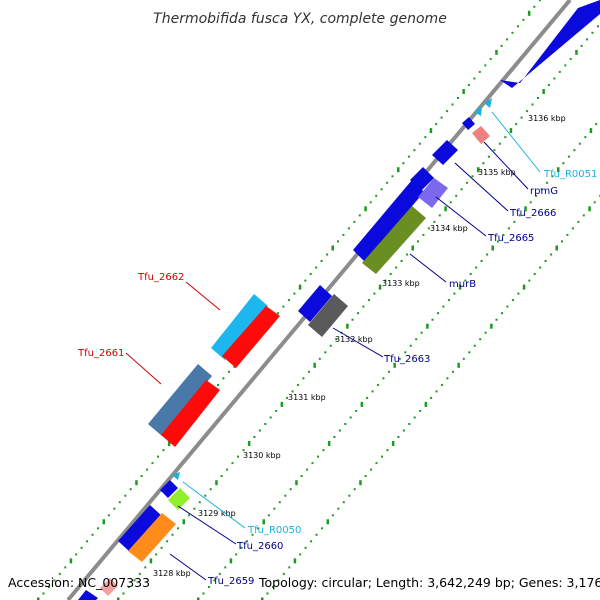 This screenshot has height=600, width=600. I want to click on gene-label: Tfu_2665, so click(510, 238).